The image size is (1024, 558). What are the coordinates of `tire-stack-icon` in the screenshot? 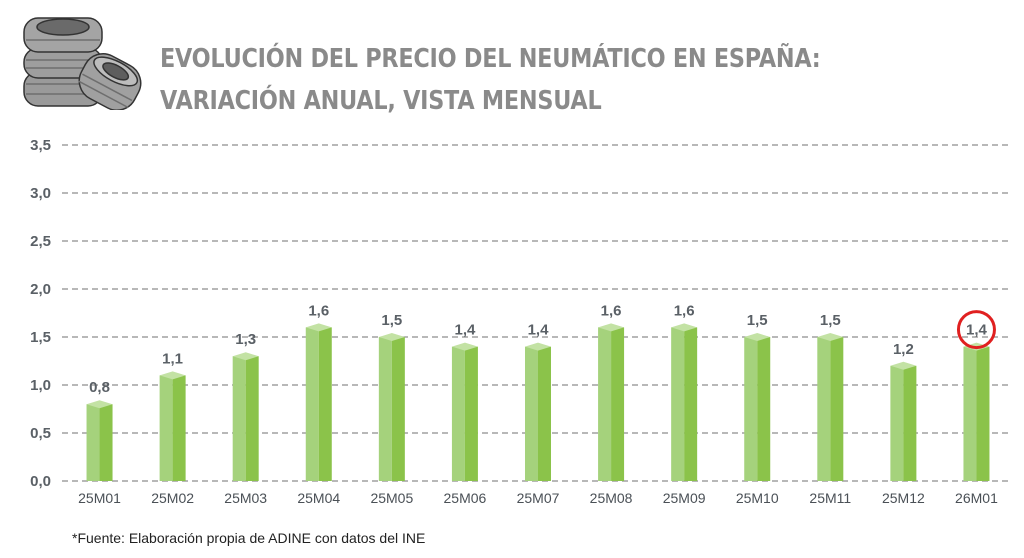 It's located at (82, 63).